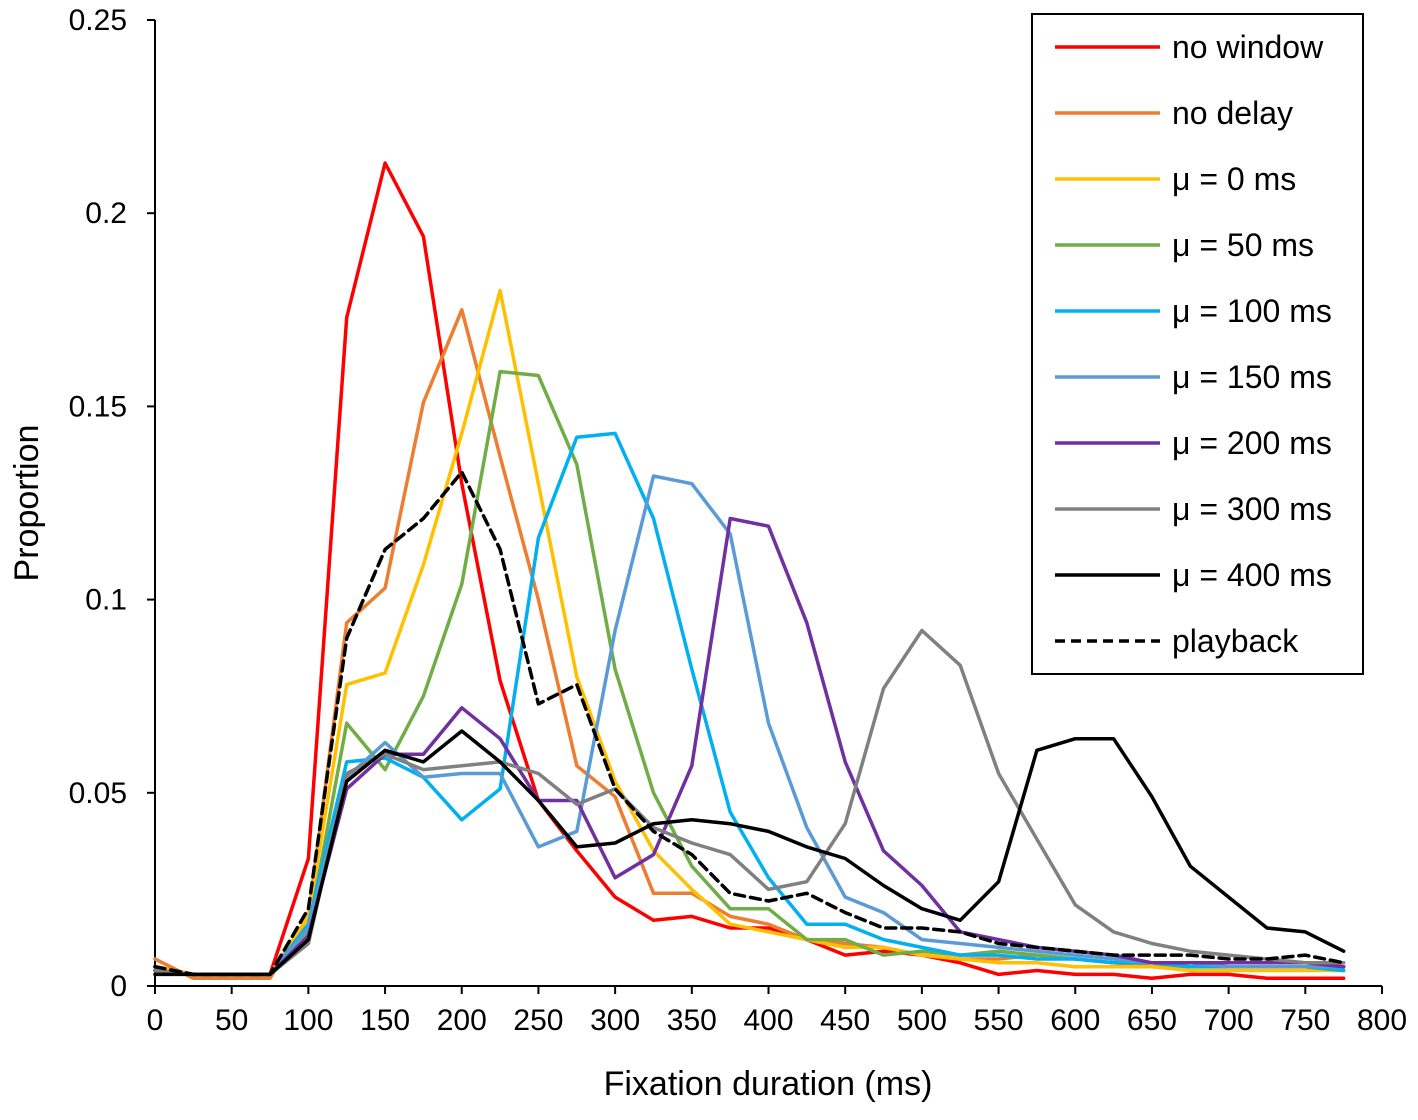  Describe the element at coordinates (1252, 311) in the screenshot. I see `legend-label: μ = 100 ms` at that location.